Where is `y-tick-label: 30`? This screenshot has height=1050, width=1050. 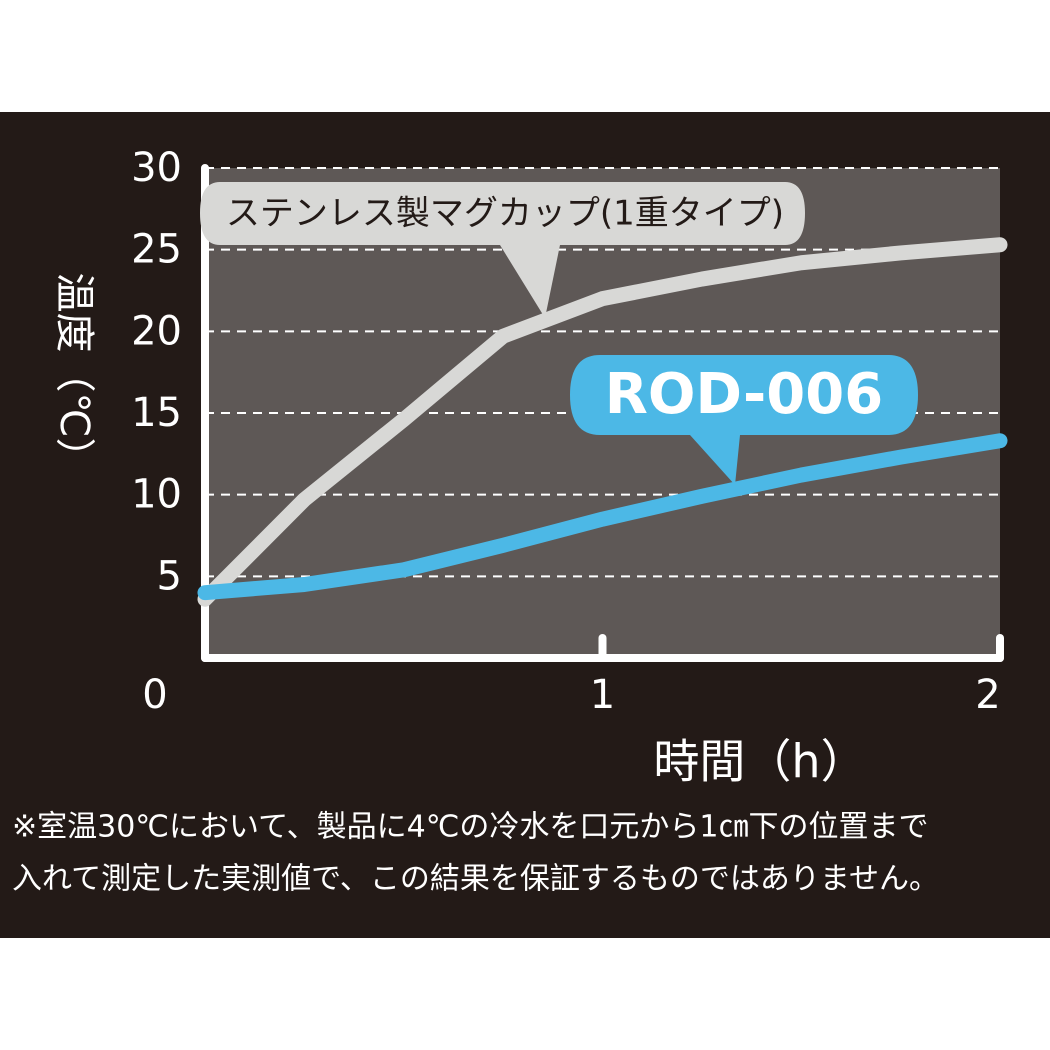 y-tick-label: 30 is located at coordinates (156, 168).